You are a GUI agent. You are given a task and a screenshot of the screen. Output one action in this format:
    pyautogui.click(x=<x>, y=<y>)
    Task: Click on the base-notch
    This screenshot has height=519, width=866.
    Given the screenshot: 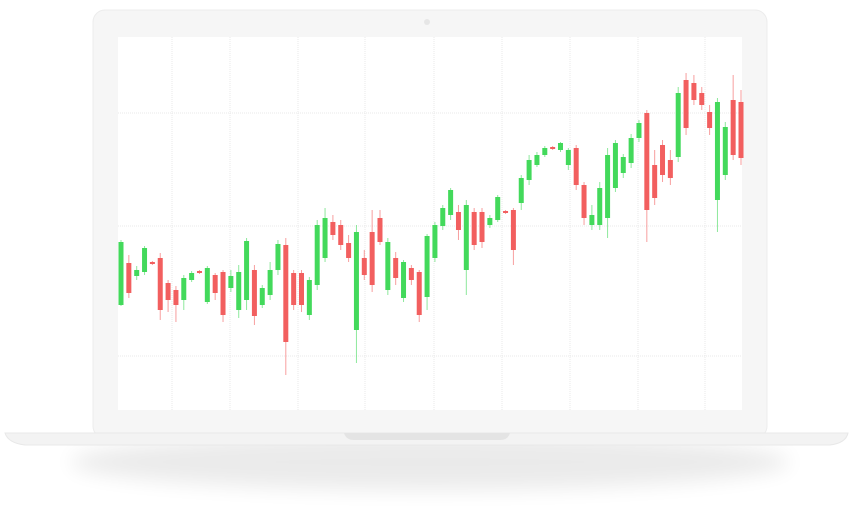 What is the action you would take?
    pyautogui.click(x=427, y=436)
    